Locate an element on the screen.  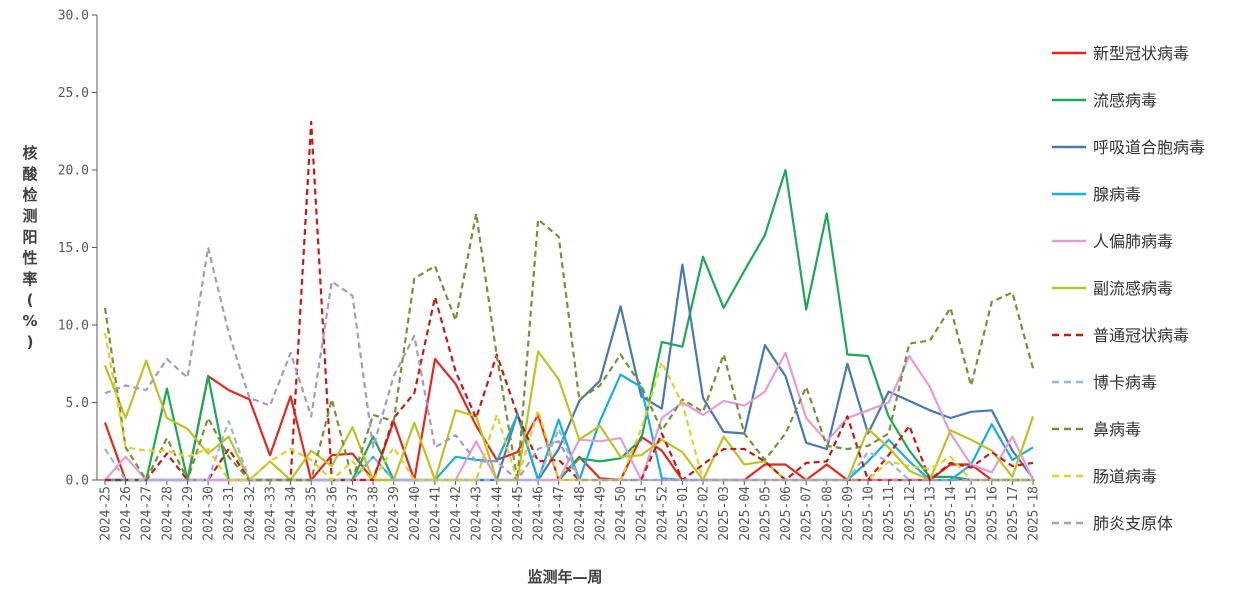
legend-label: 肠道病毒 is located at coordinates (1125, 476).